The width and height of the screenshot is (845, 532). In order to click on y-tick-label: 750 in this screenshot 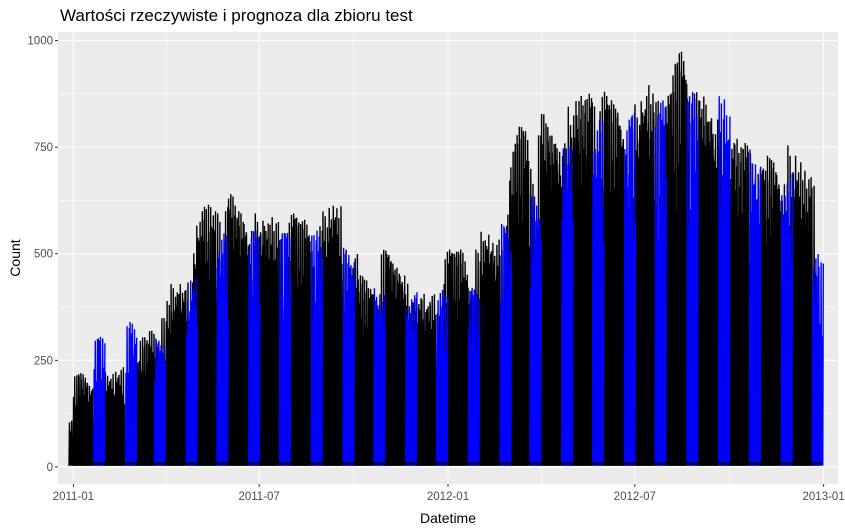, I will do `click(43, 148)`.